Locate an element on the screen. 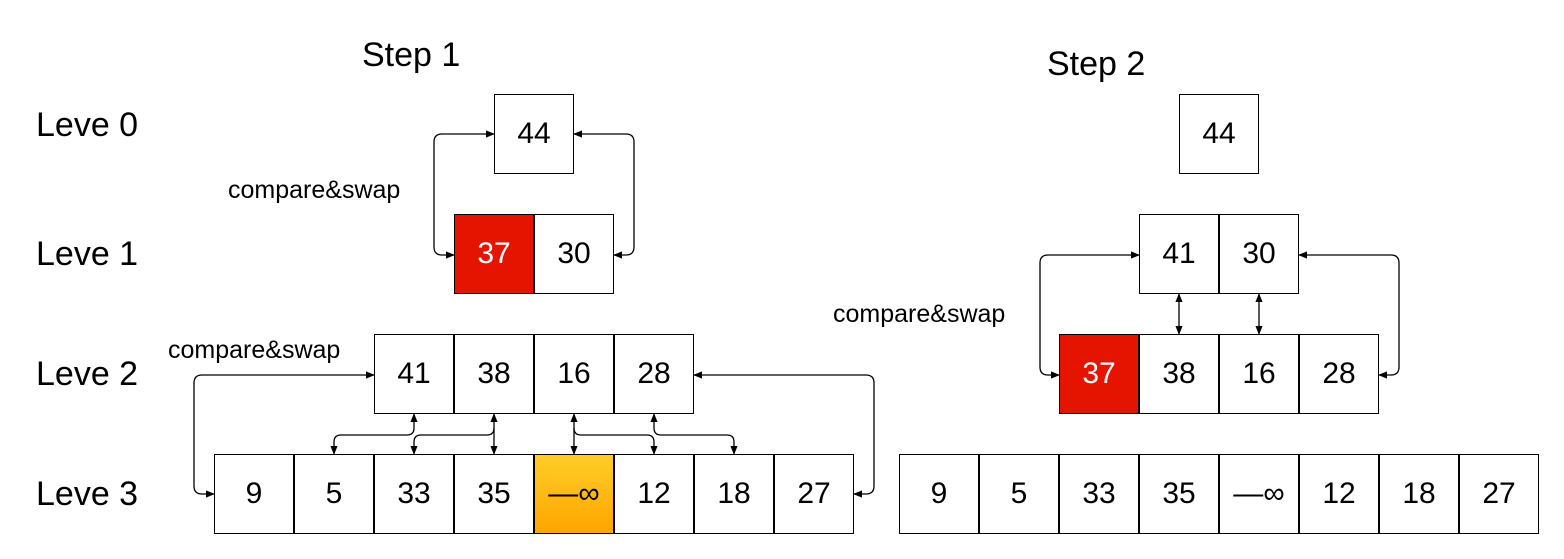 Image resolution: width=1564 pixels, height=559 pixels. step2-node-l1-1: 30 is located at coordinates (1259, 254).